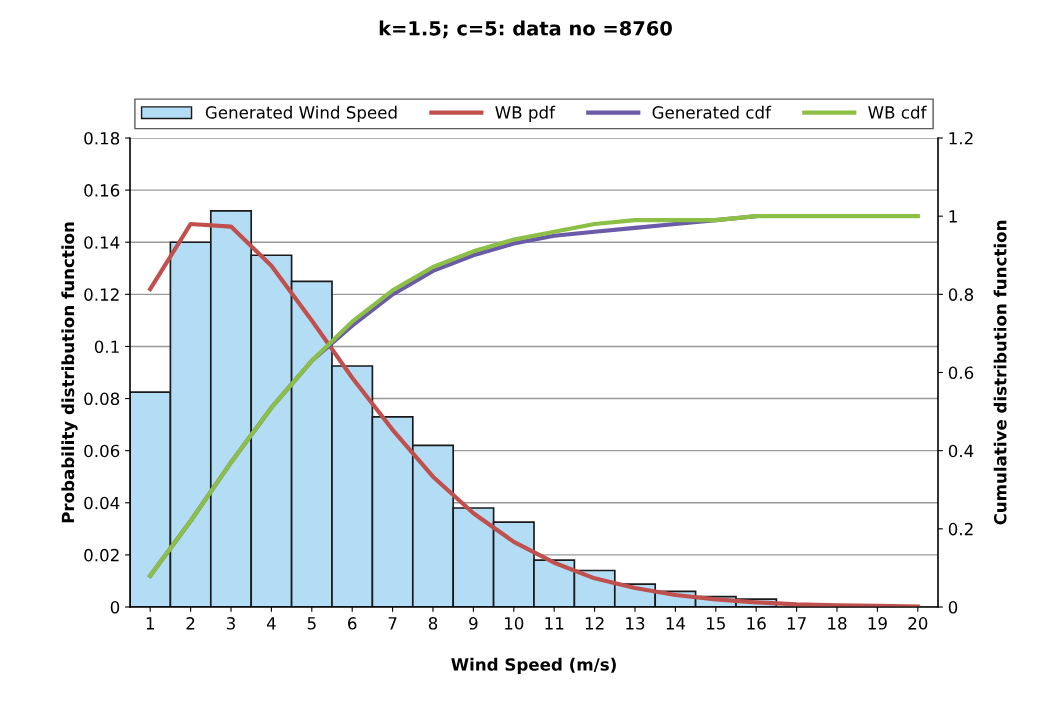  What do you see at coordinates (352, 623) in the screenshot?
I see `x-tick-label: 6` at bounding box center [352, 623].